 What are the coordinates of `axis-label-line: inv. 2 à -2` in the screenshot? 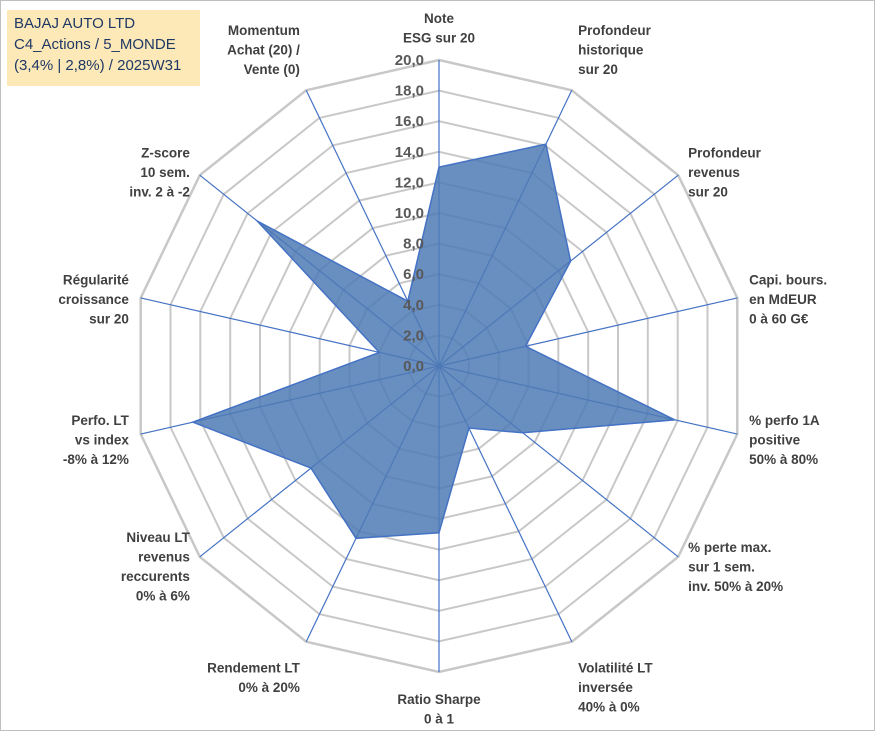 It's located at (159, 192).